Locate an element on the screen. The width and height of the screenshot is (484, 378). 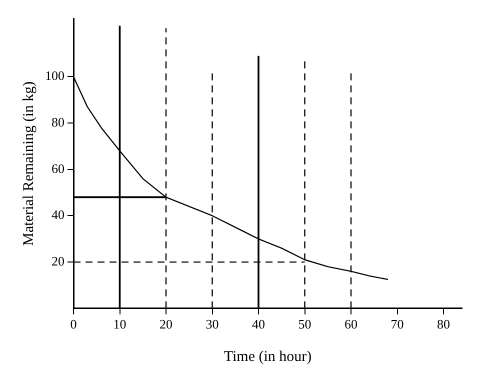
y-tick-label: 60 is located at coordinates (58, 168).